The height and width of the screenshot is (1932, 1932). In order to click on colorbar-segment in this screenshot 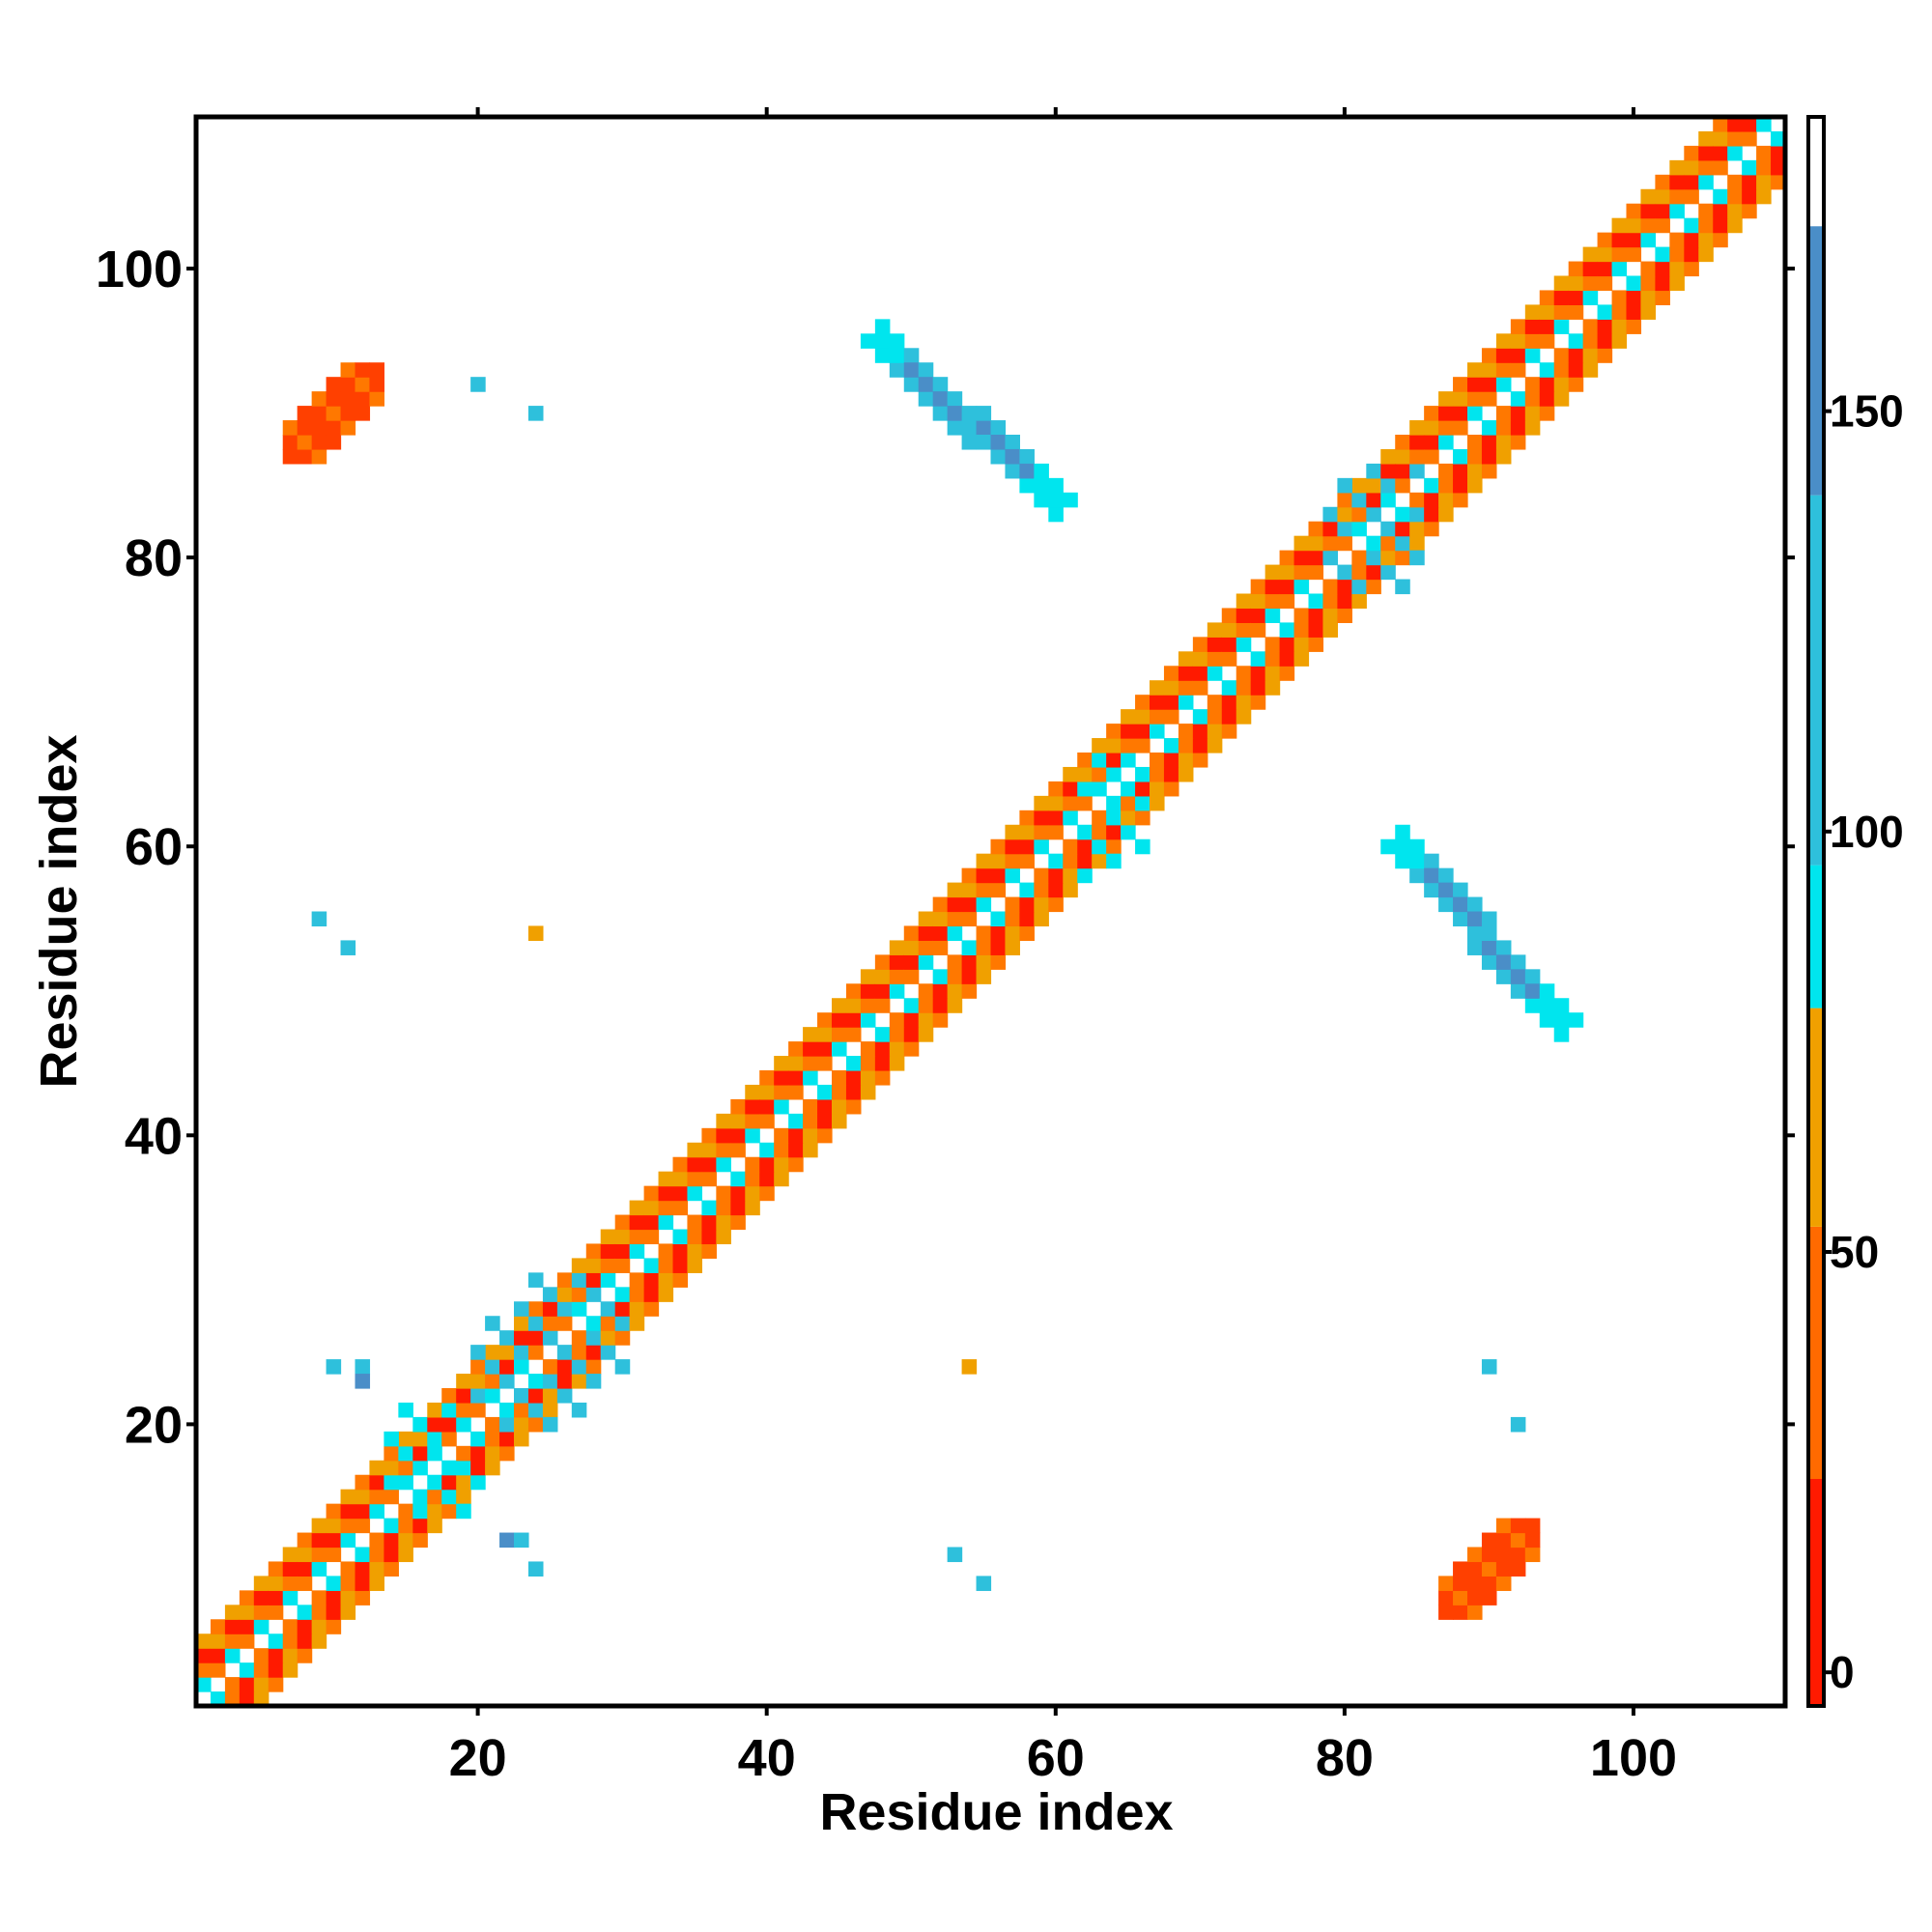, I will do `click(1816, 1352)`.